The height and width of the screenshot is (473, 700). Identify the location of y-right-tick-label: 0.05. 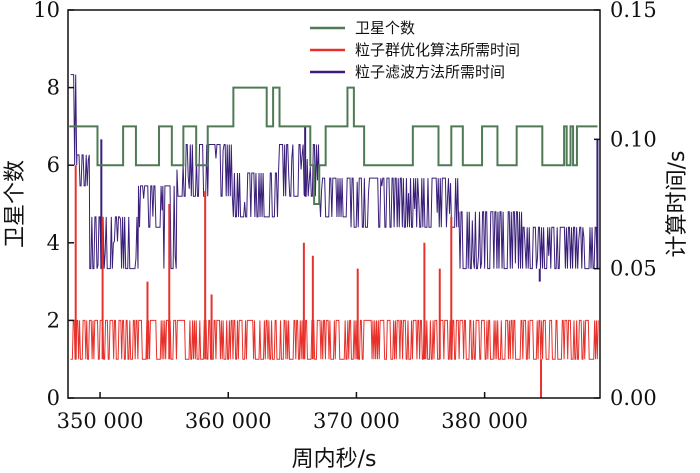
(633, 269).